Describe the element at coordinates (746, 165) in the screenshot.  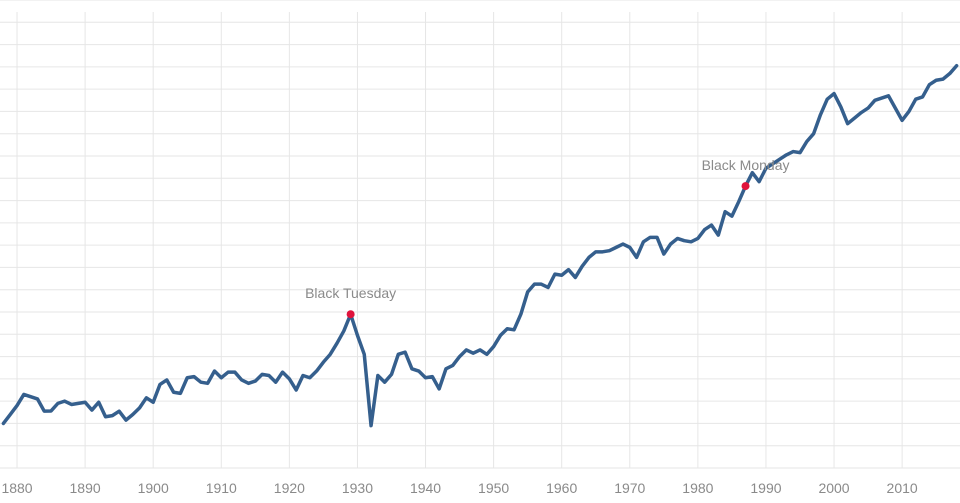
I see `annotation-label: Black Monday` at that location.